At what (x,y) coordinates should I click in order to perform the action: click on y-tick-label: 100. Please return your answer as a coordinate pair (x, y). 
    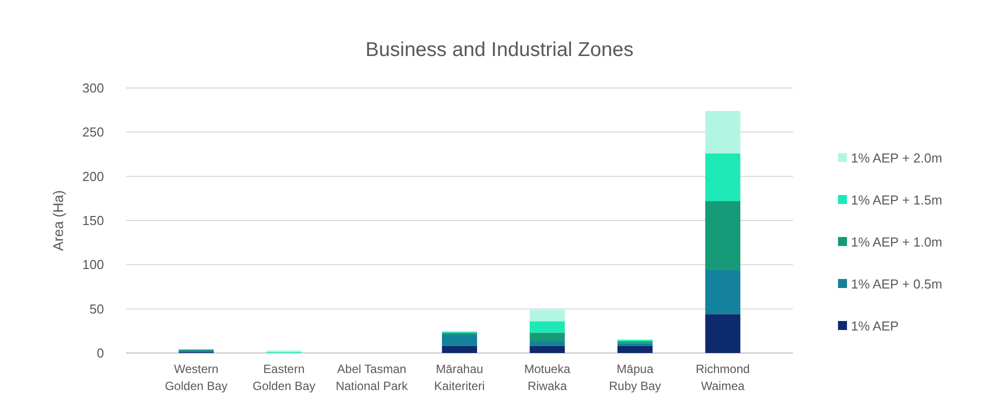
    Looking at the image, I should click on (93, 264).